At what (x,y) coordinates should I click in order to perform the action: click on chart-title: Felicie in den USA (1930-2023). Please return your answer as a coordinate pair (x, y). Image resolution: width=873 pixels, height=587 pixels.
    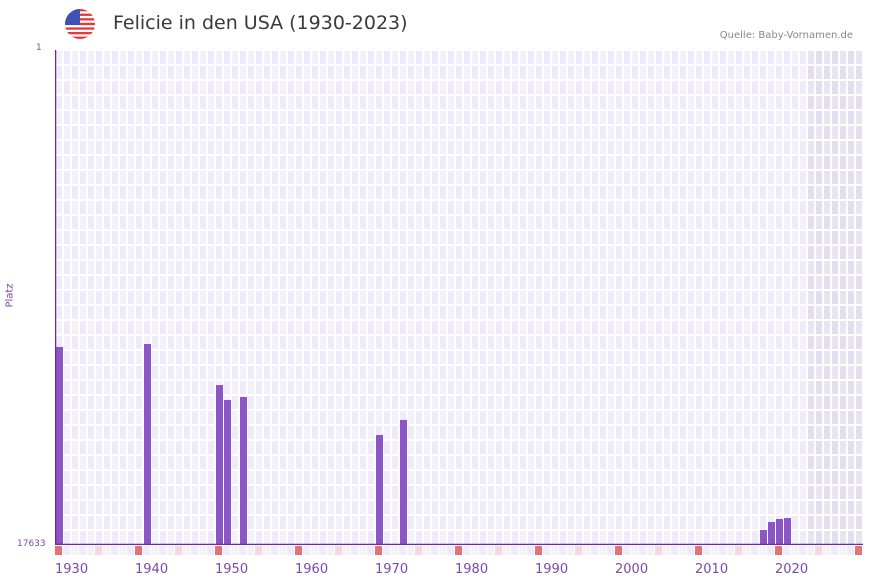
    Looking at the image, I should click on (260, 23).